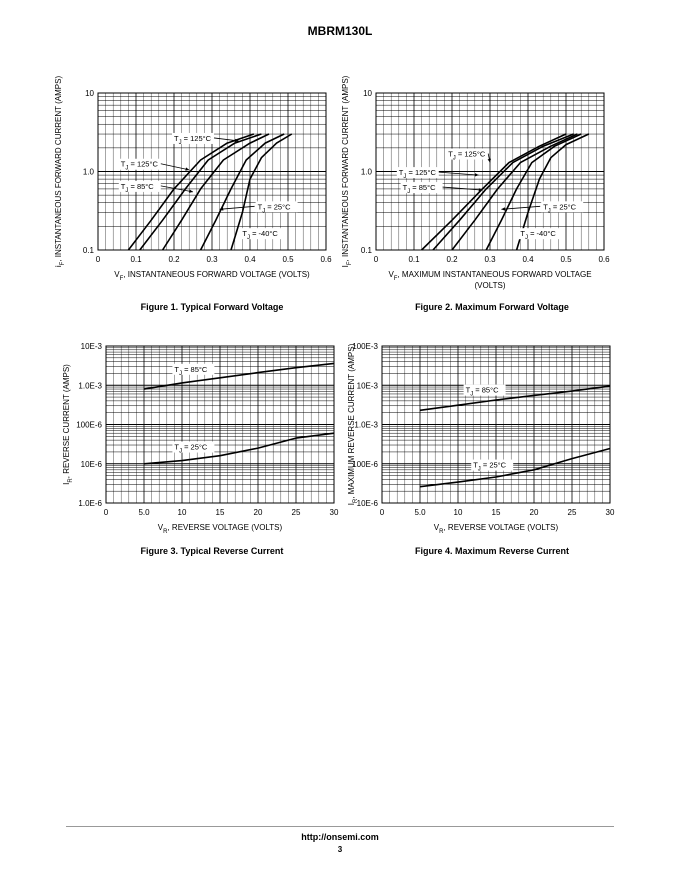 The height and width of the screenshot is (880, 680). I want to click on y-tick-label: 1.0E-3, so click(90, 385).